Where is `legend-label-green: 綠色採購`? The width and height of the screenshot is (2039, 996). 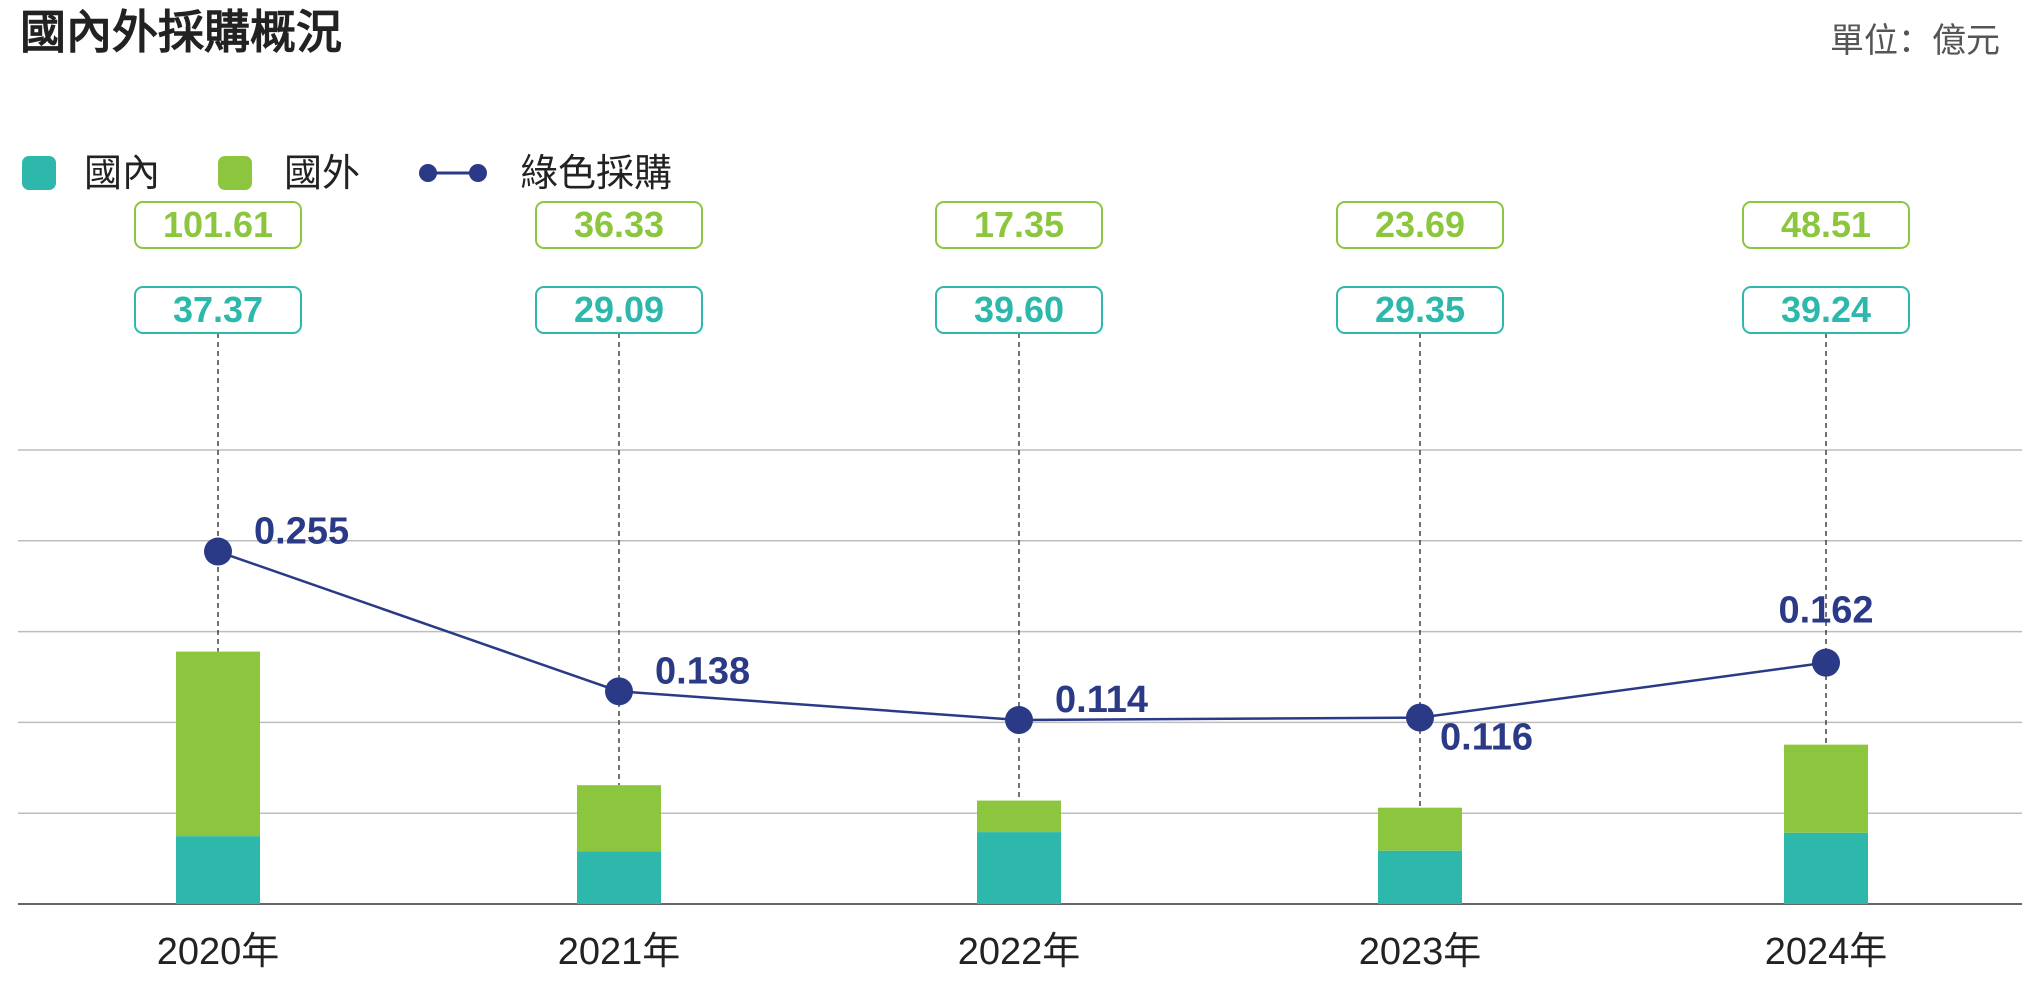
legend-label-green: 綠色採購 is located at coordinates (596, 174).